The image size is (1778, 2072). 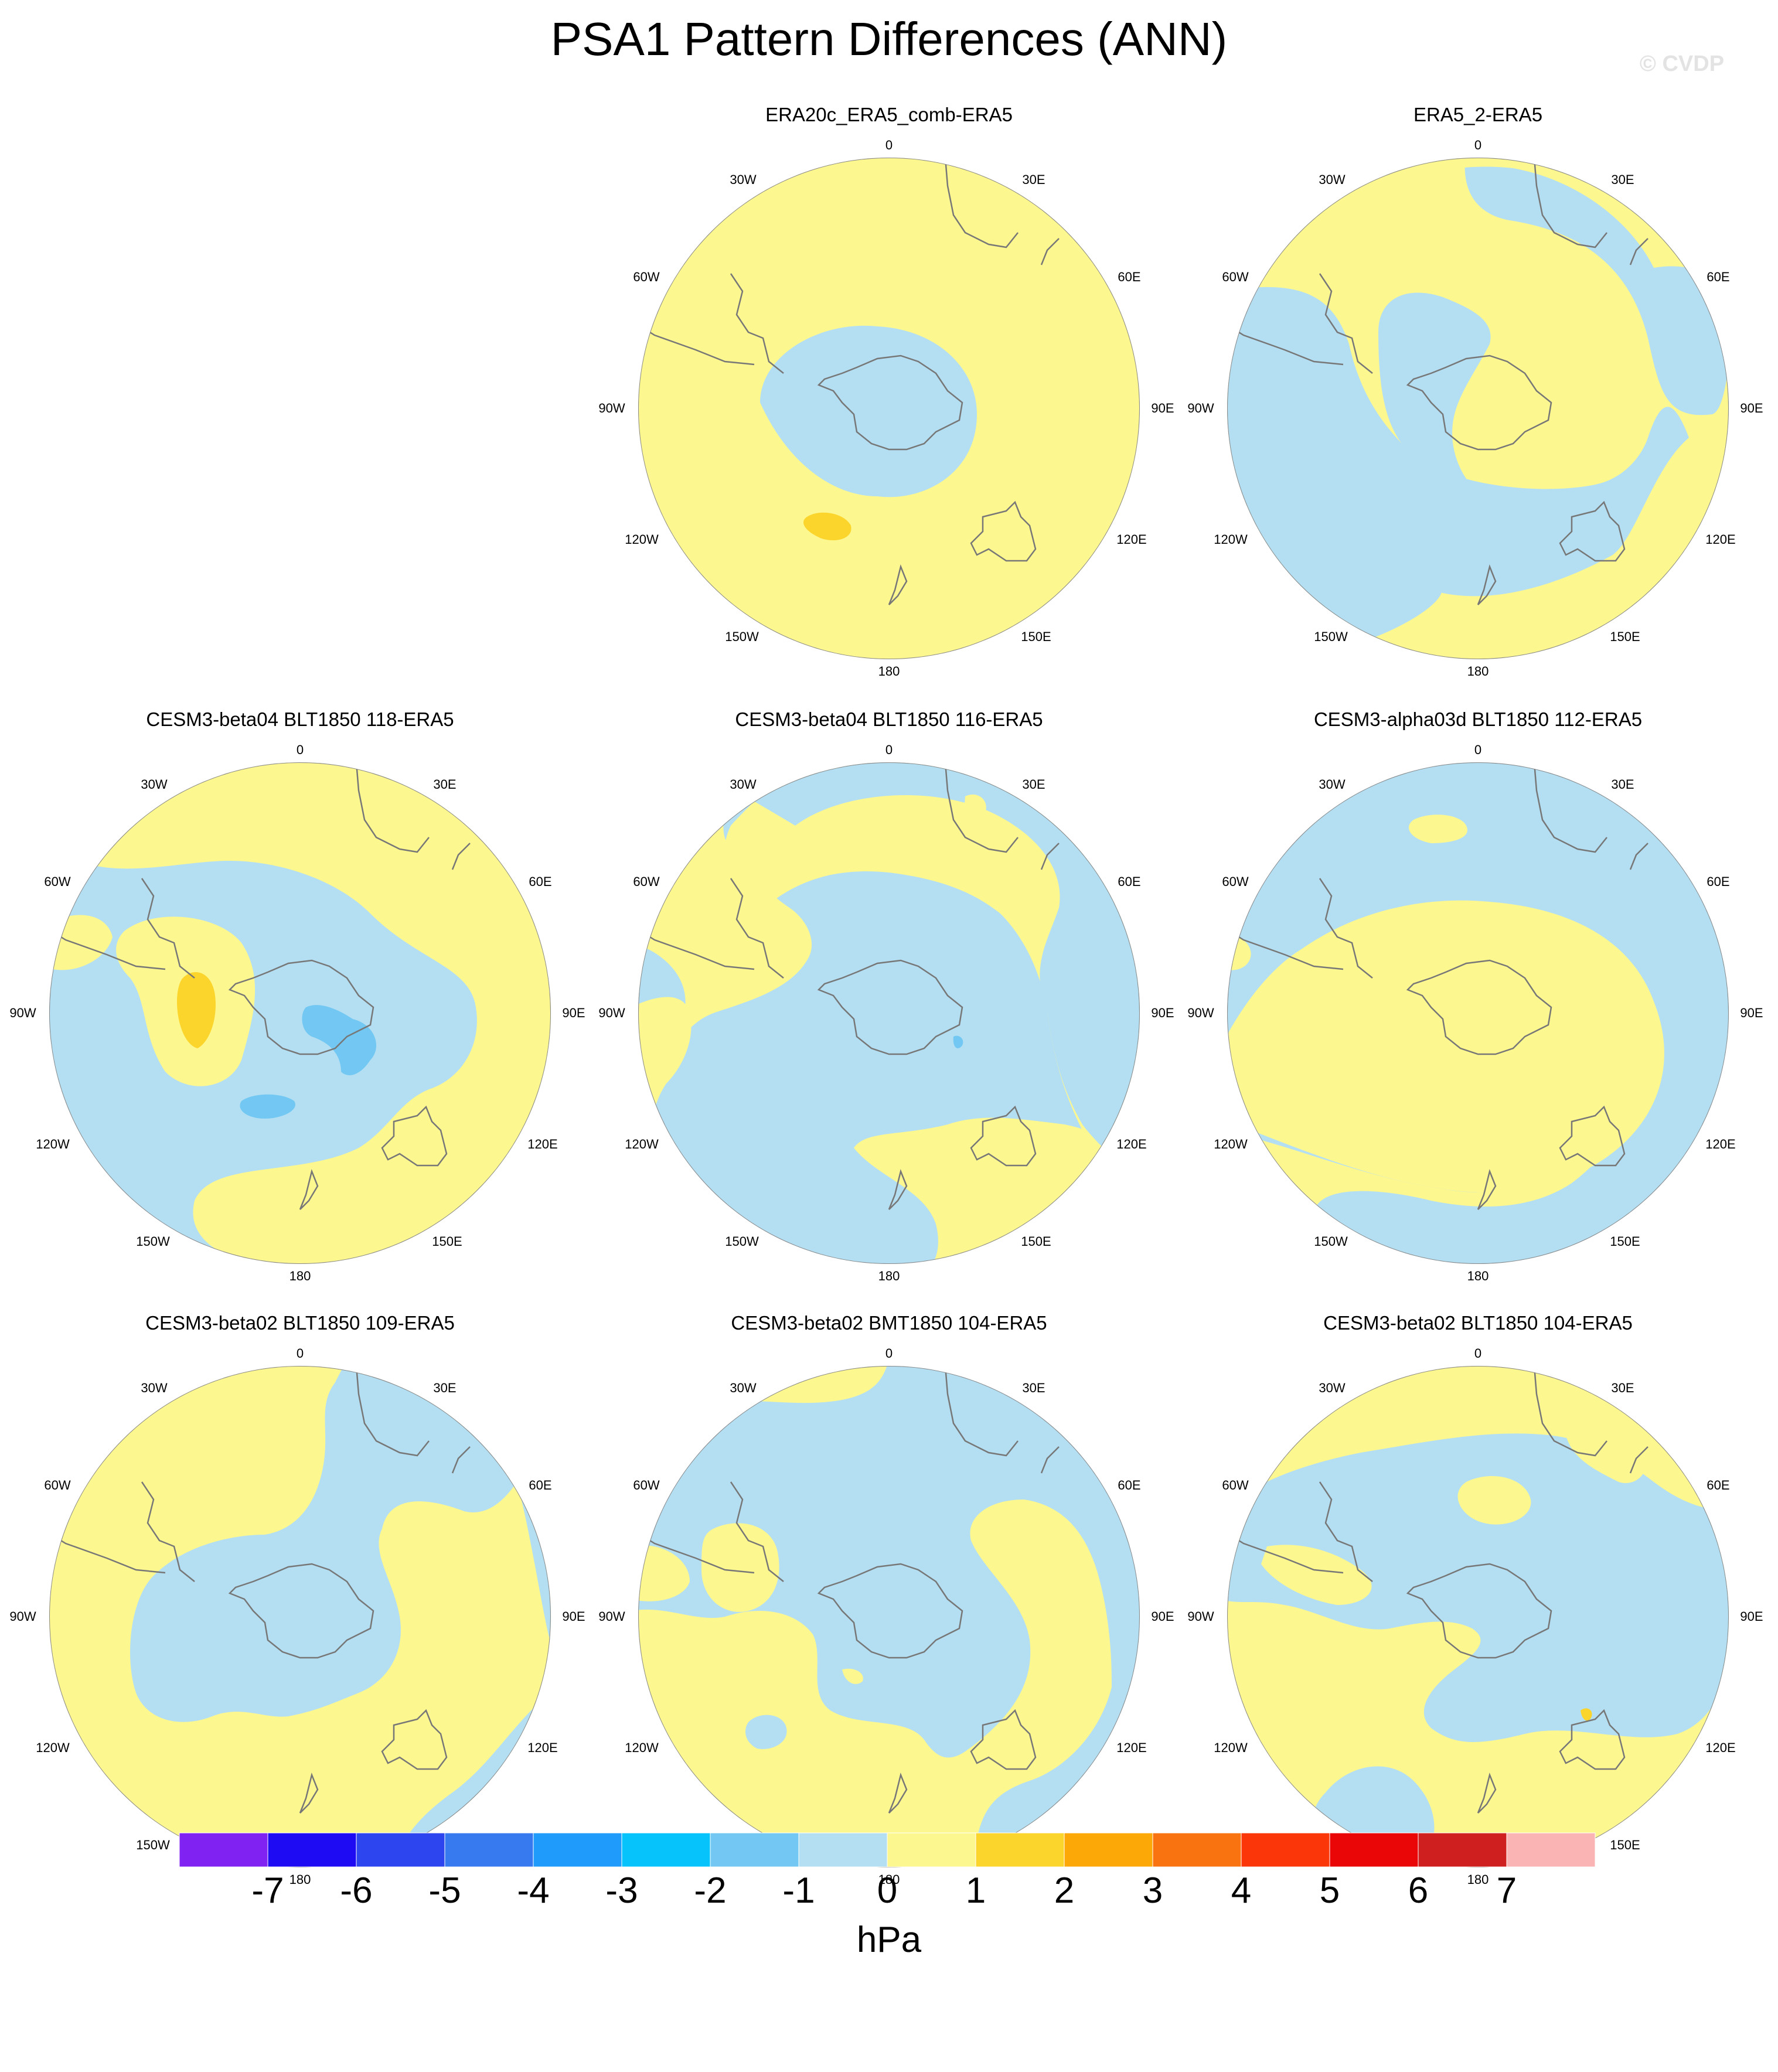 What do you see at coordinates (1506, 1890) in the screenshot?
I see `colorbar-tick-label: 7` at bounding box center [1506, 1890].